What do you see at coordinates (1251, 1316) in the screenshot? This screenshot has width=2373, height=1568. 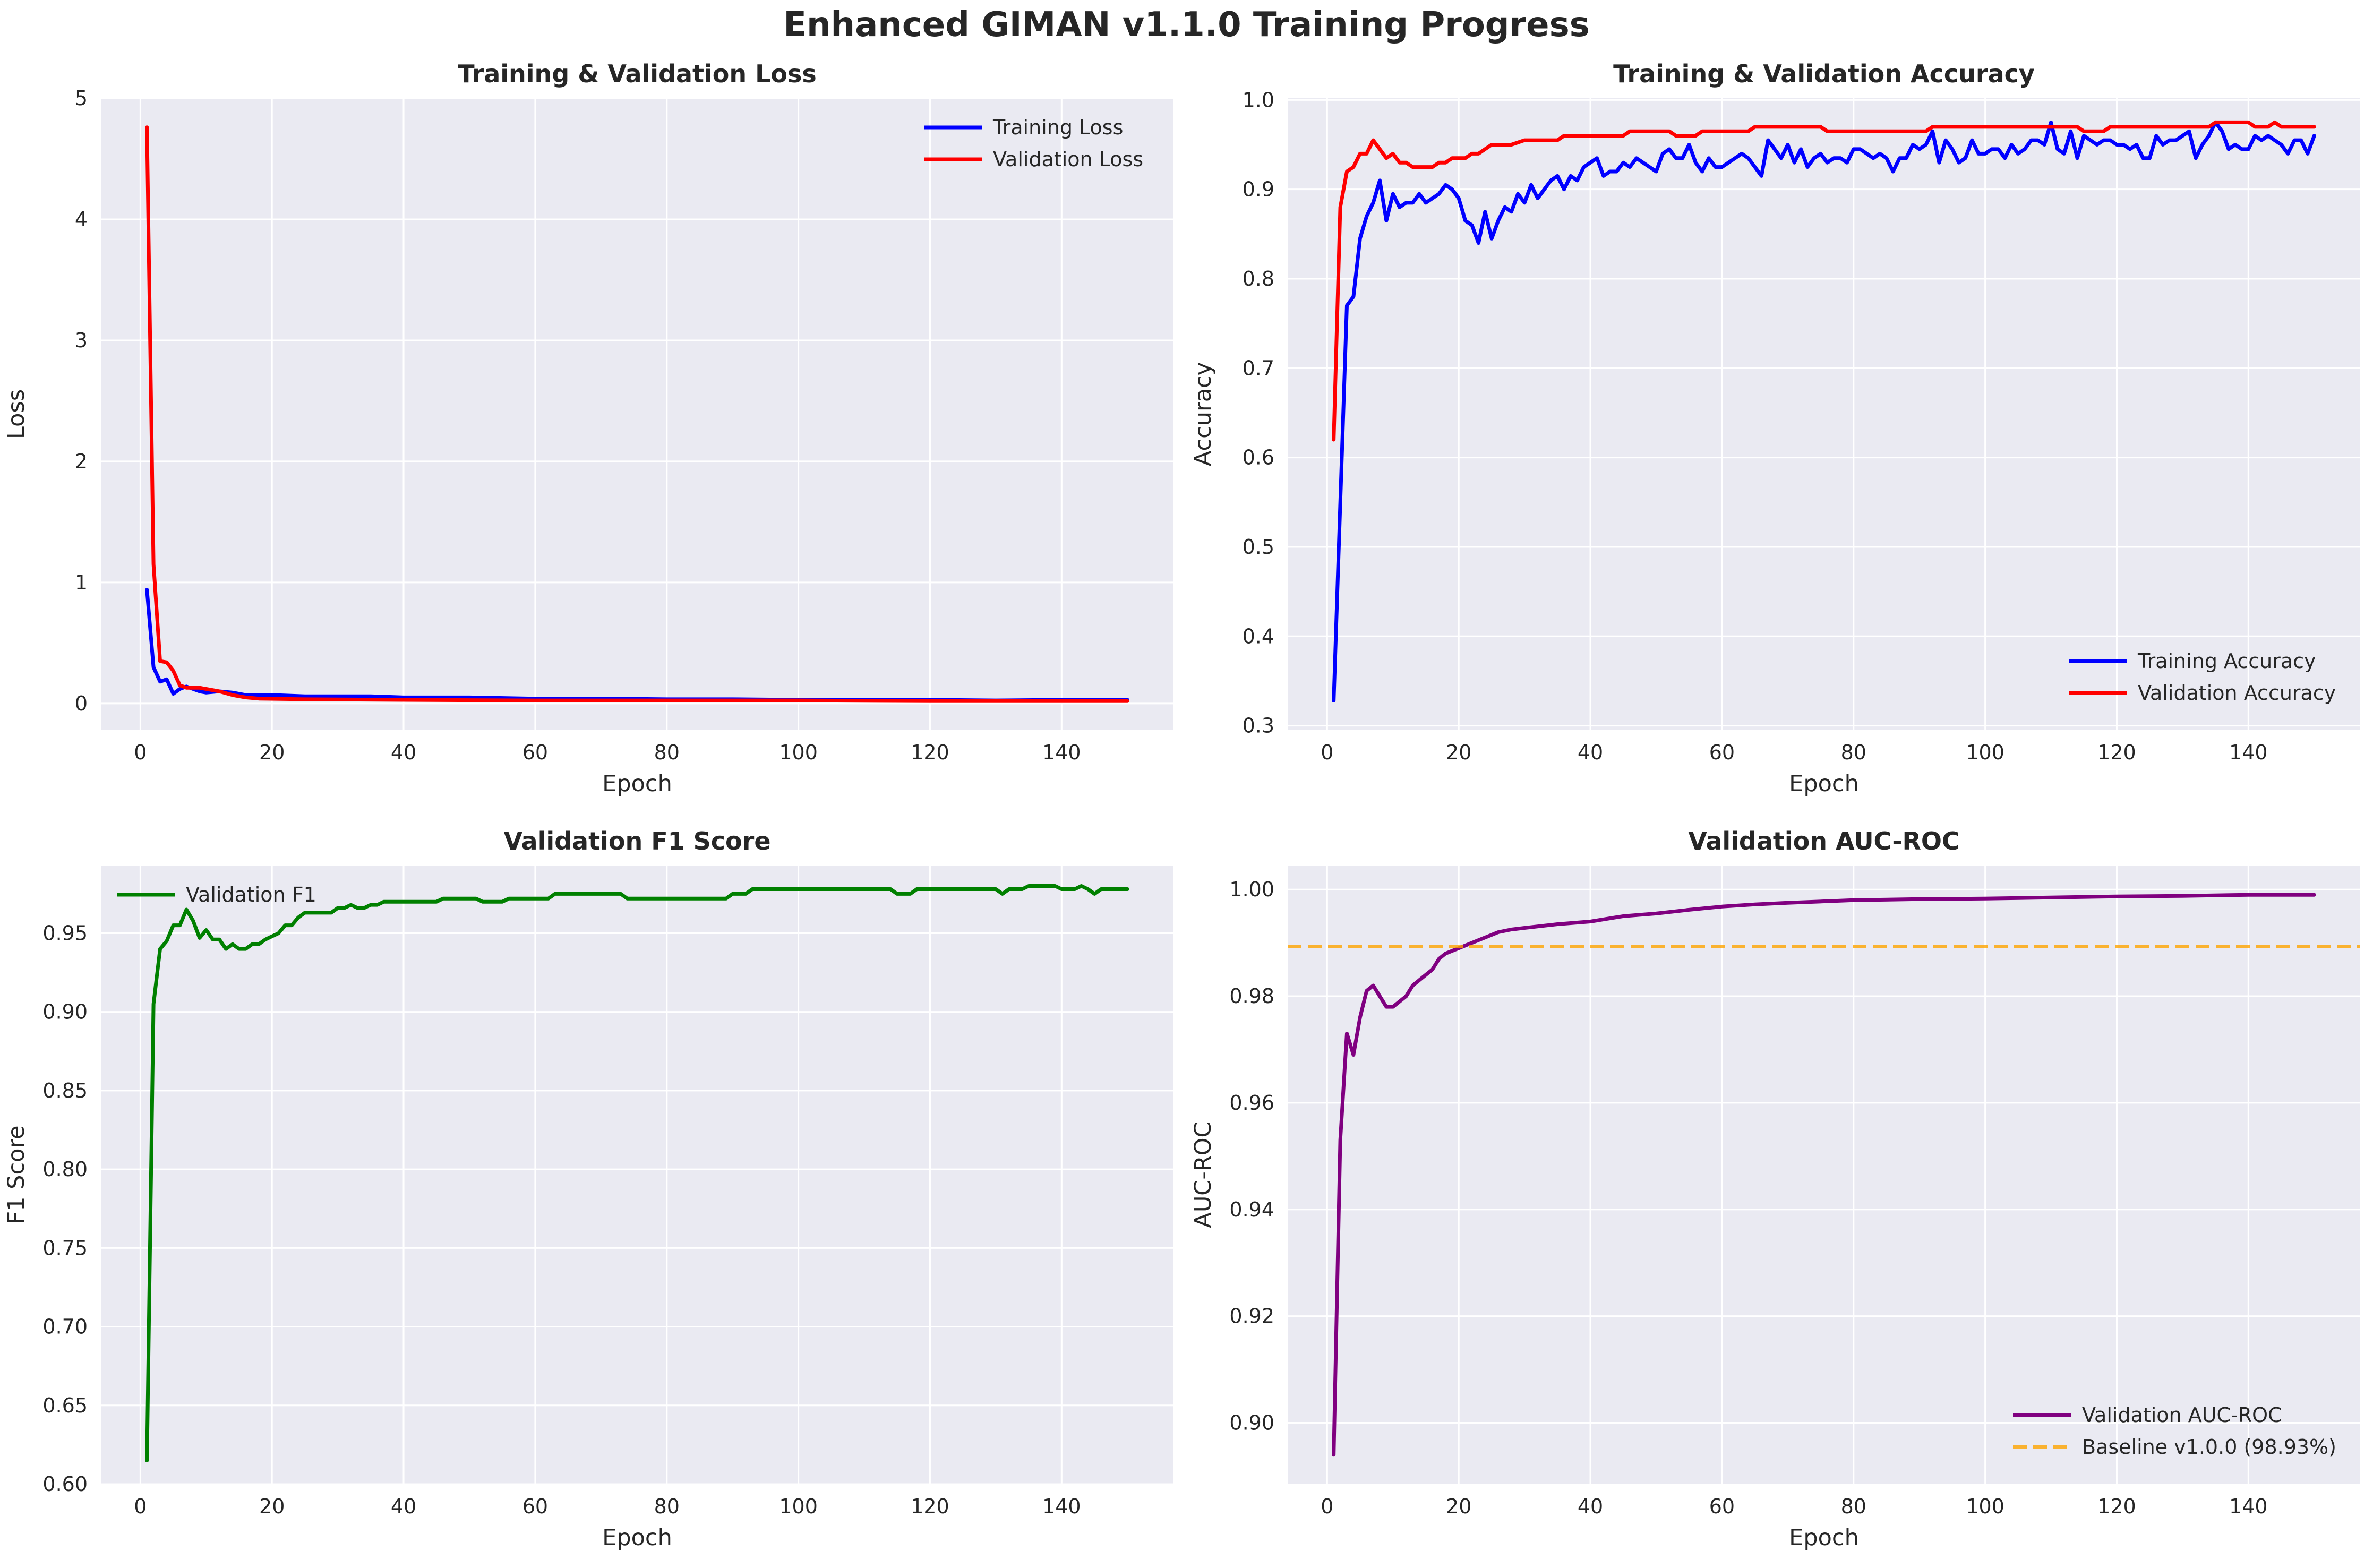 I see `y-tick-label: 0.92` at bounding box center [1251, 1316].